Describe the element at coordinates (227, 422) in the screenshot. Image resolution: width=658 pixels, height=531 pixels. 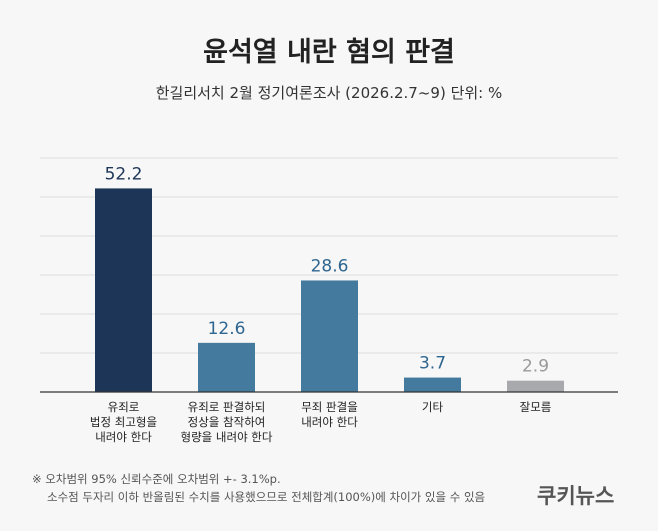
I see `category-label: 정상을 참작하여` at that location.